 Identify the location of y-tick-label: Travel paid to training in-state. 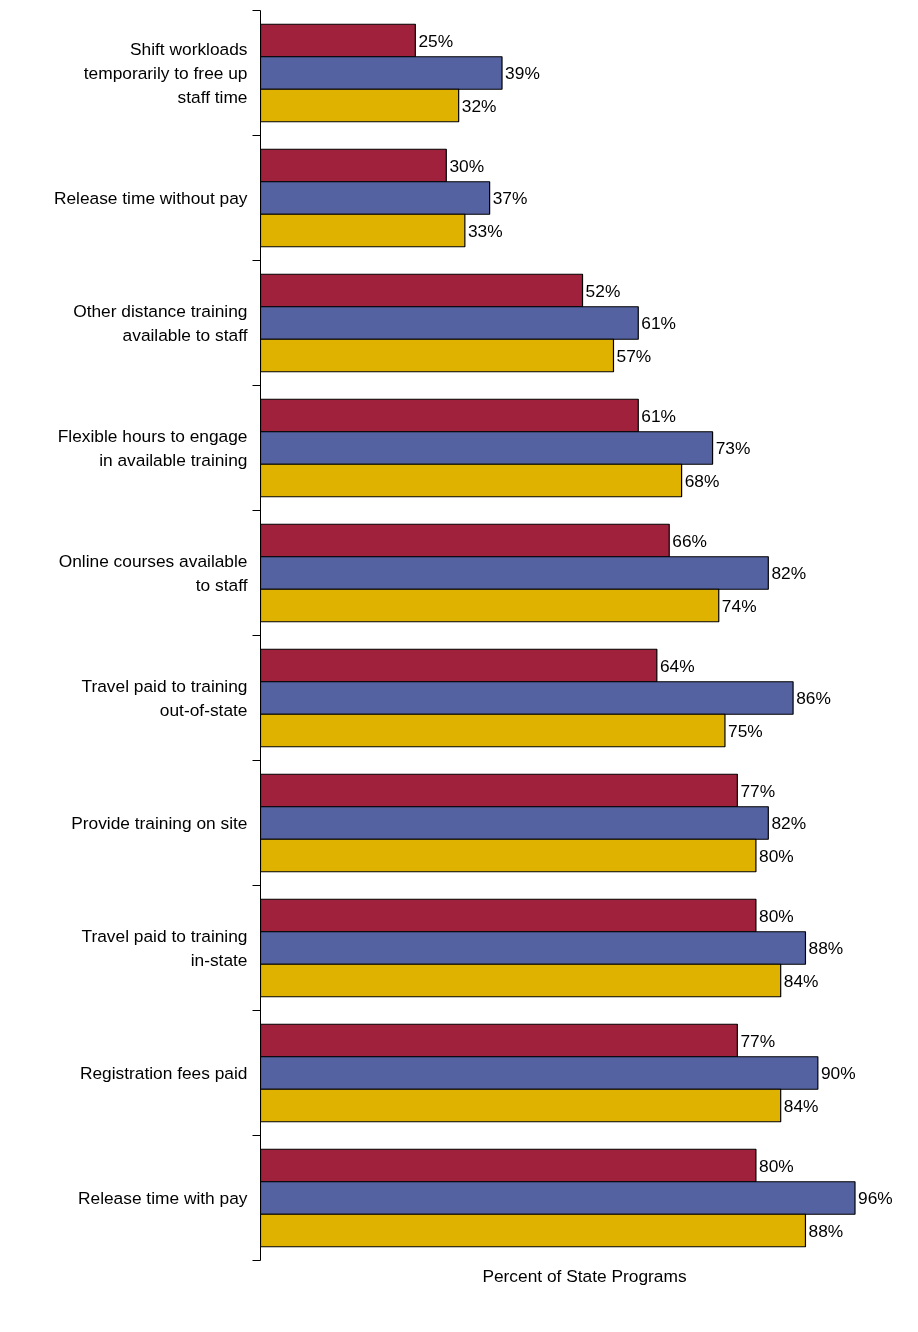
(164, 948).